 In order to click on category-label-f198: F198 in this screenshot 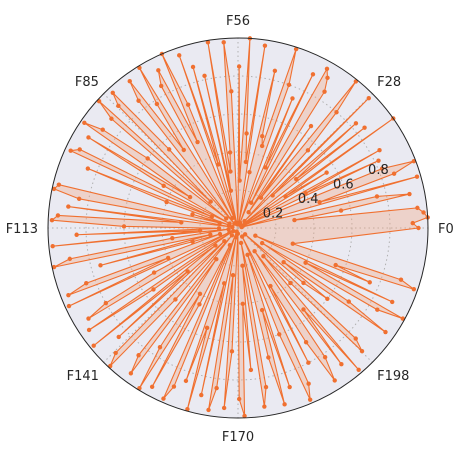, I will do `click(393, 376)`.